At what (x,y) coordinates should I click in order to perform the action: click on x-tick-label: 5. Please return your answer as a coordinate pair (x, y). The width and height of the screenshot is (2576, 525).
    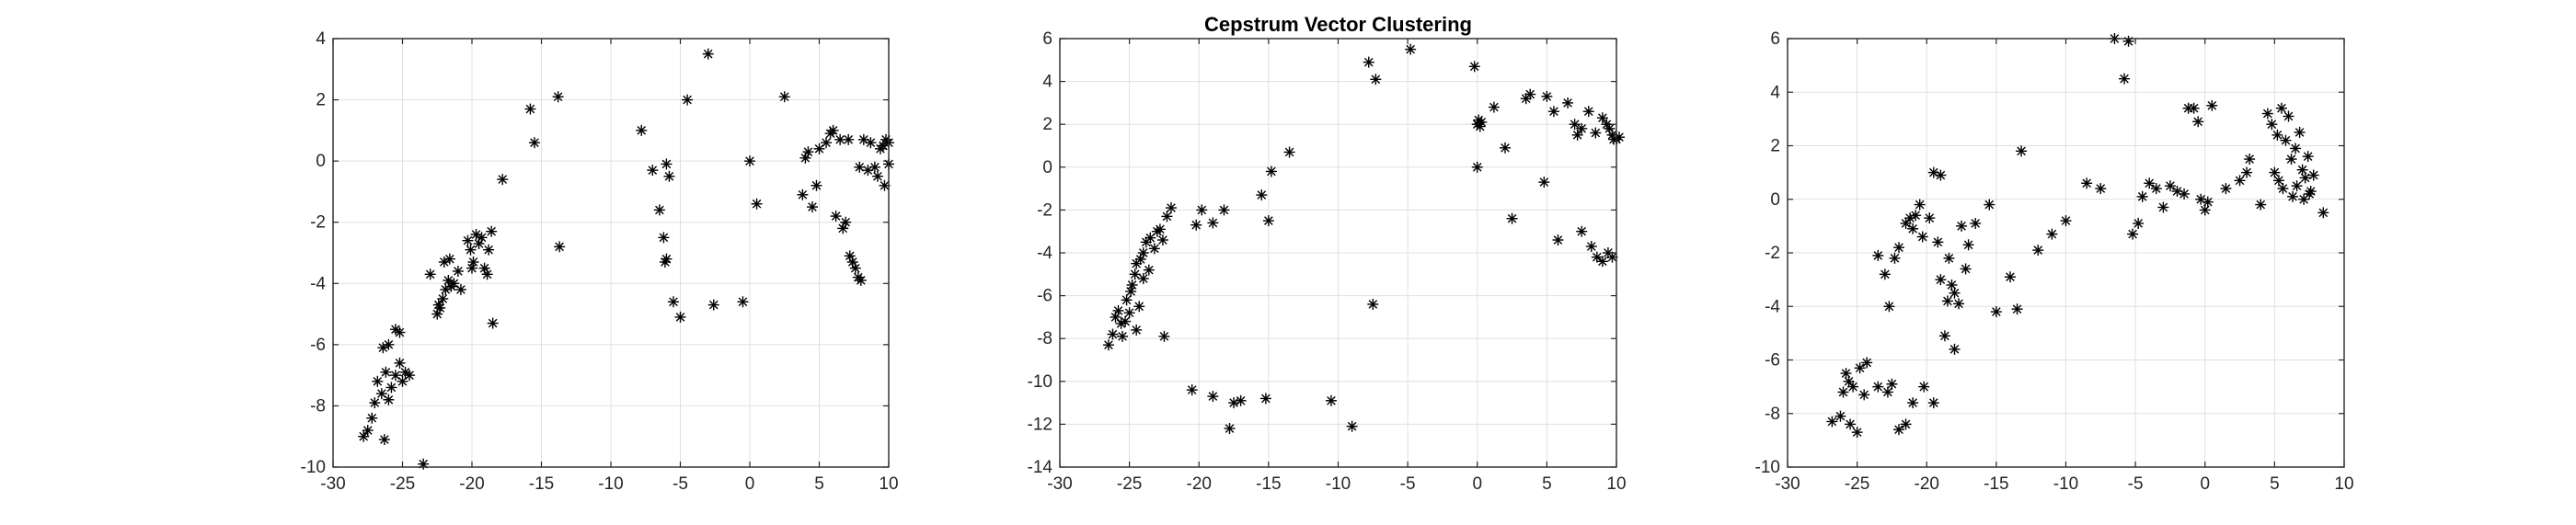
    Looking at the image, I should click on (1547, 484).